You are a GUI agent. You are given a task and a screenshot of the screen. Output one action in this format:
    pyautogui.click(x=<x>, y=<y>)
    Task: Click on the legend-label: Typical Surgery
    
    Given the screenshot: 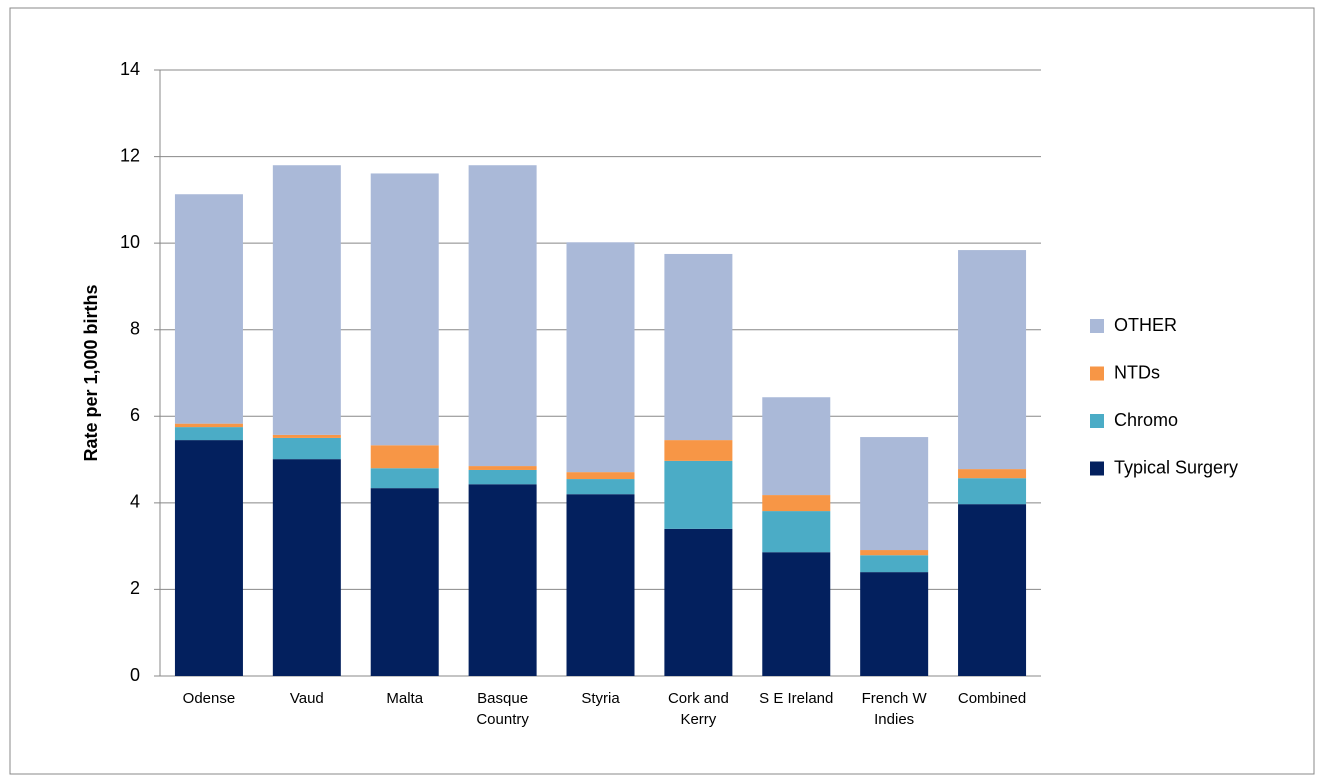 What is the action you would take?
    pyautogui.click(x=1176, y=467)
    